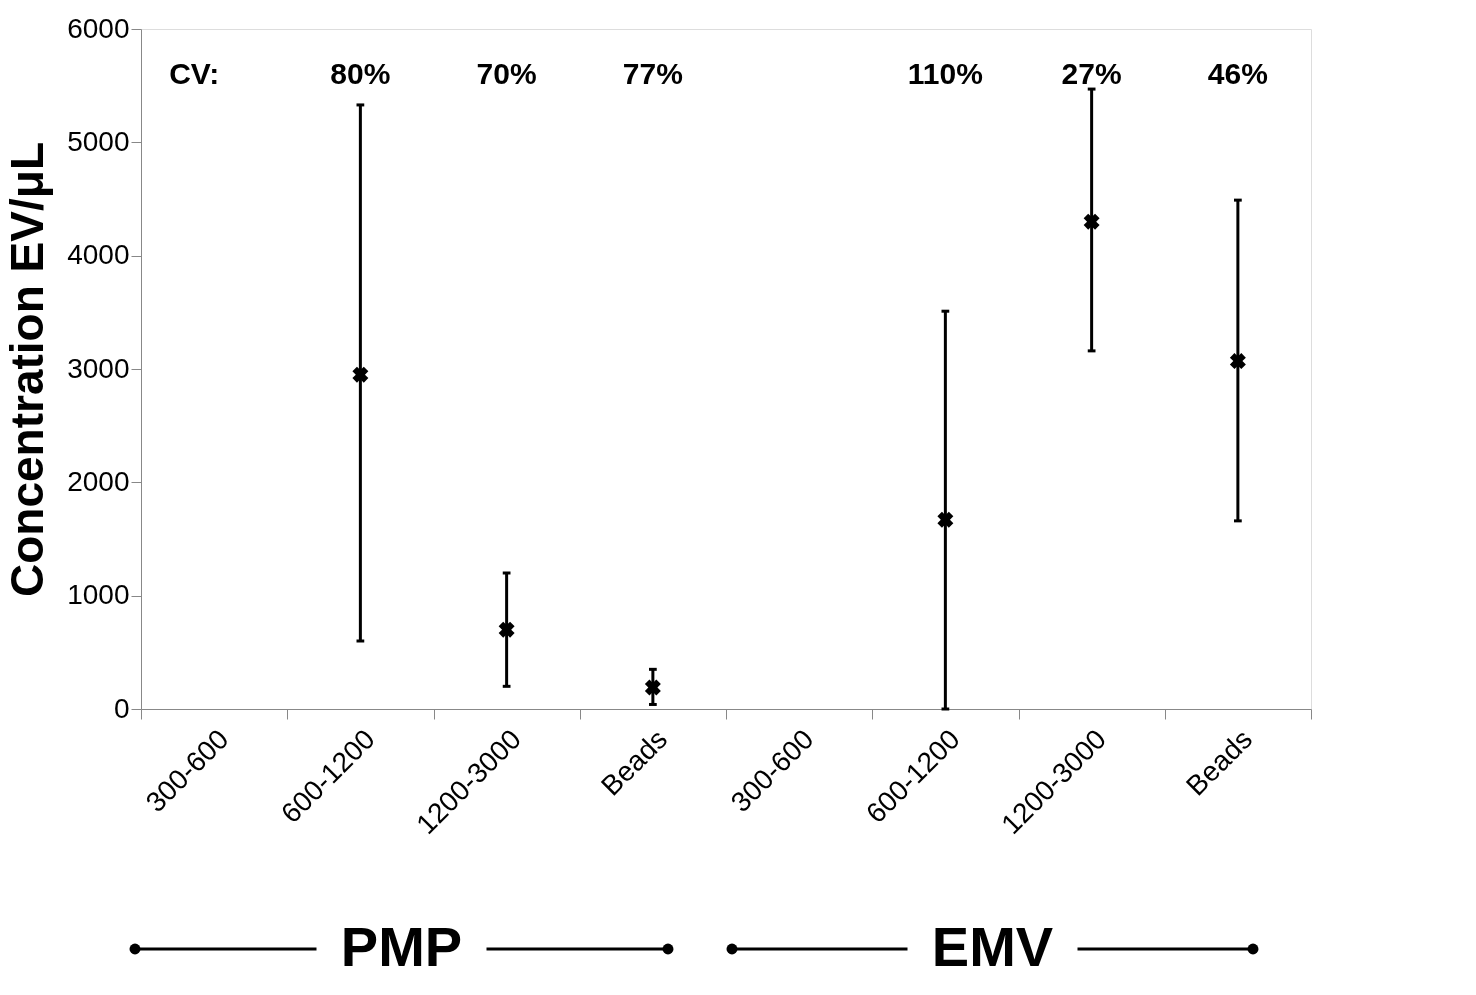 The height and width of the screenshot is (995, 1476). I want to click on annotation: 110%, so click(945, 73).